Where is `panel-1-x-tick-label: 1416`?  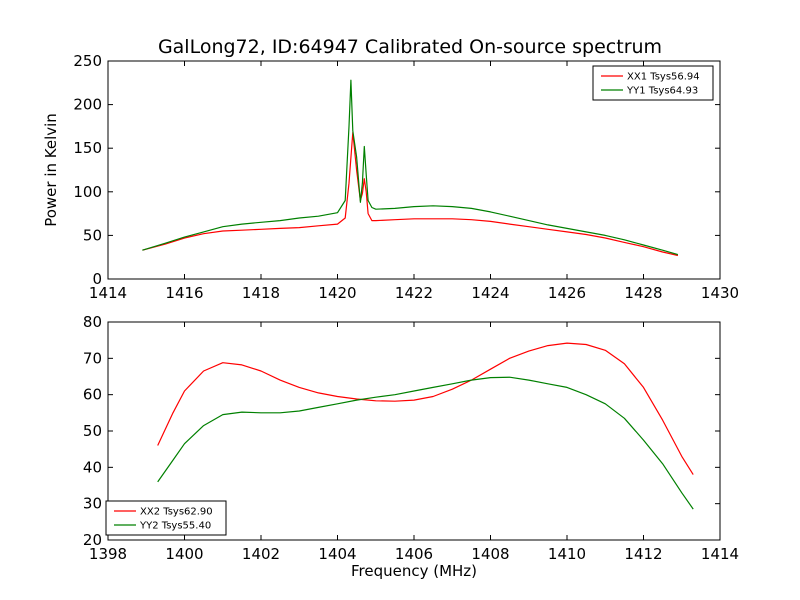 panel-1-x-tick-label: 1416 is located at coordinates (184, 293).